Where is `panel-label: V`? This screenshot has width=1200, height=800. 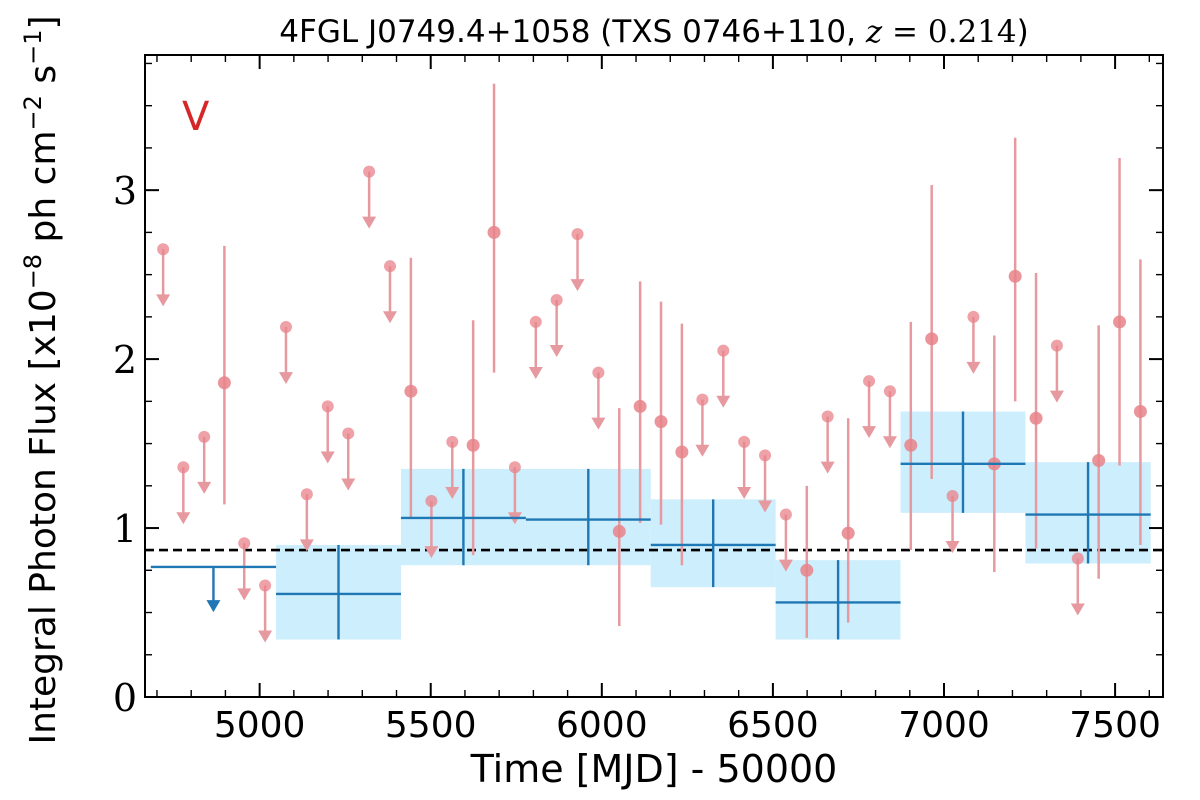
panel-label: V is located at coordinates (196, 117).